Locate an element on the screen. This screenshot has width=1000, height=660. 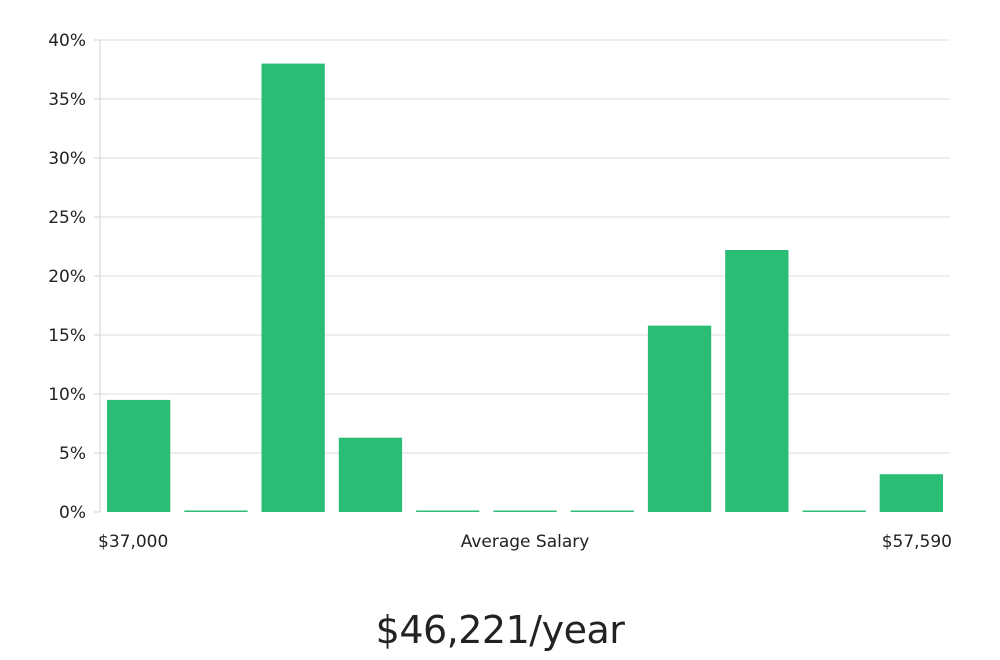
y-tick-label: 40% is located at coordinates (67, 41).